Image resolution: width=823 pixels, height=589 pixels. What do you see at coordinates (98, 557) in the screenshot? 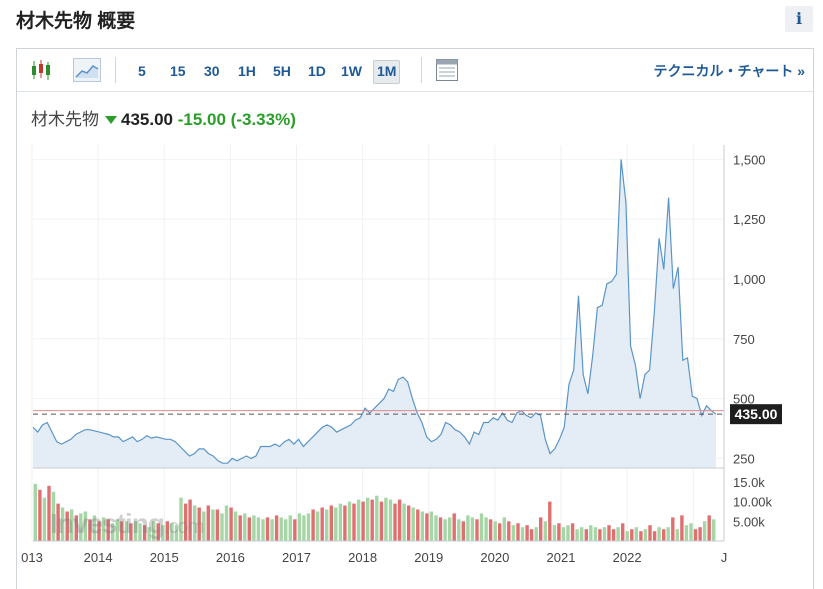
I see `x-tick-label: 2014` at bounding box center [98, 557].